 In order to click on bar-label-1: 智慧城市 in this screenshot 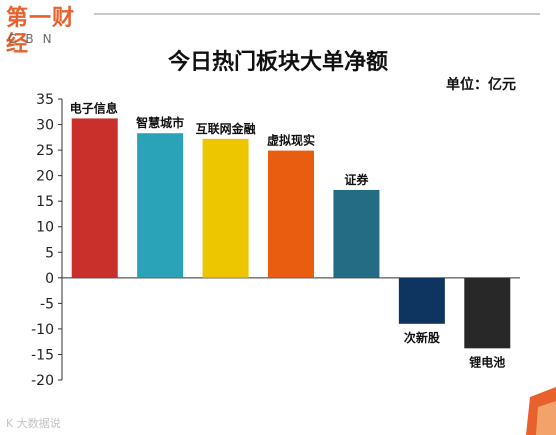, I will do `click(159, 122)`.